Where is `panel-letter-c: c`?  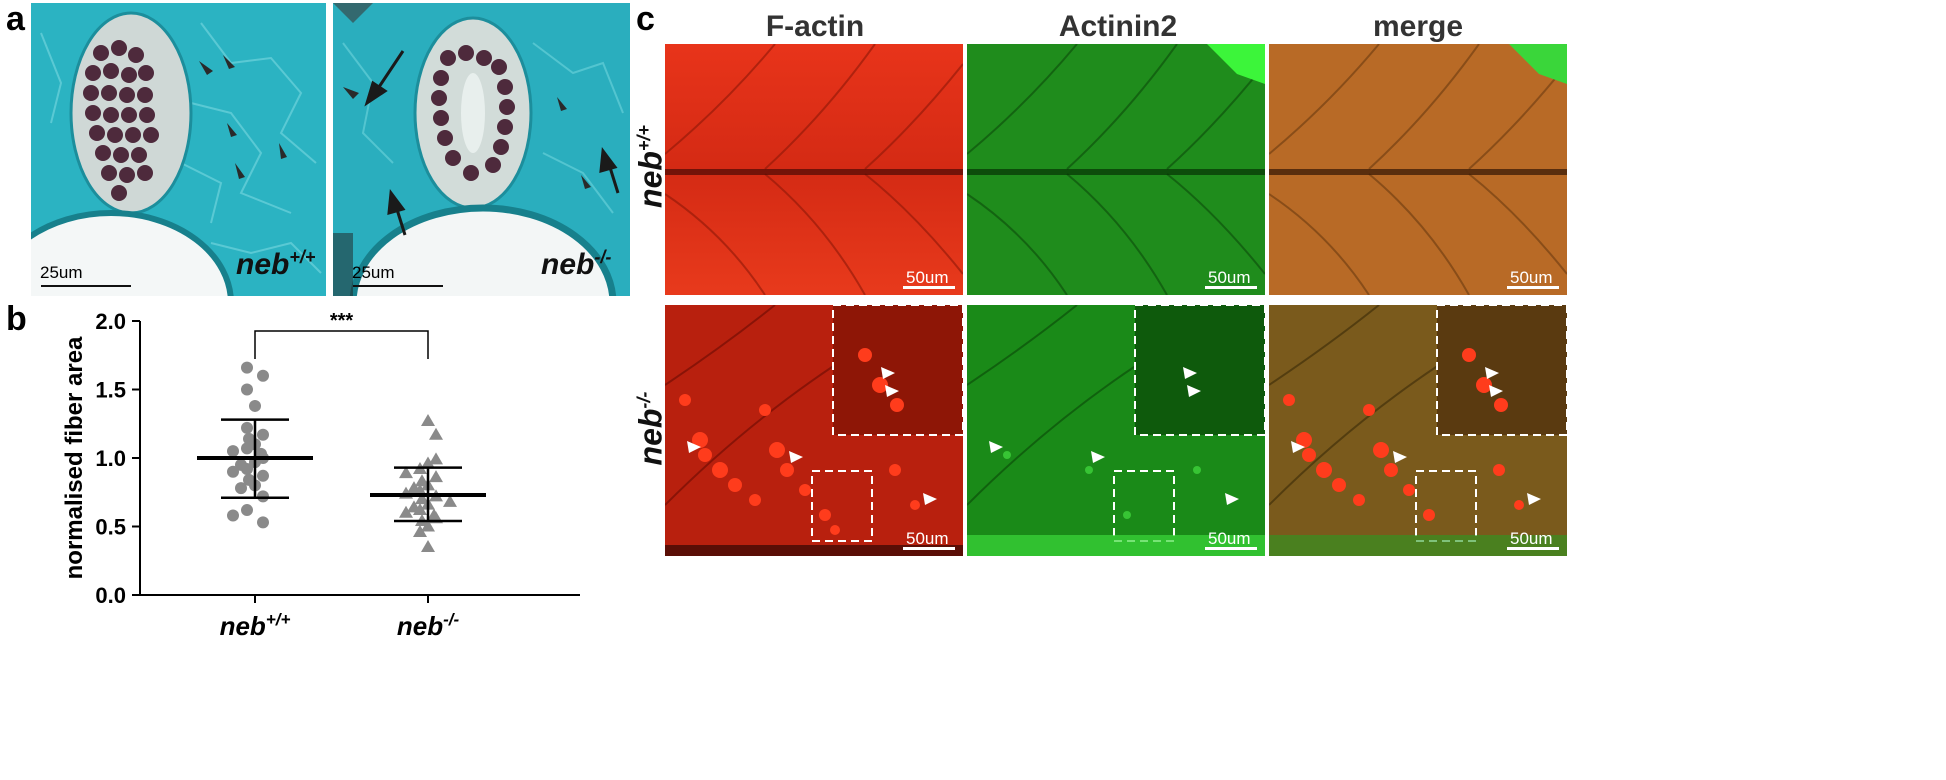
panel-letter-c: c is located at coordinates (645, 19).